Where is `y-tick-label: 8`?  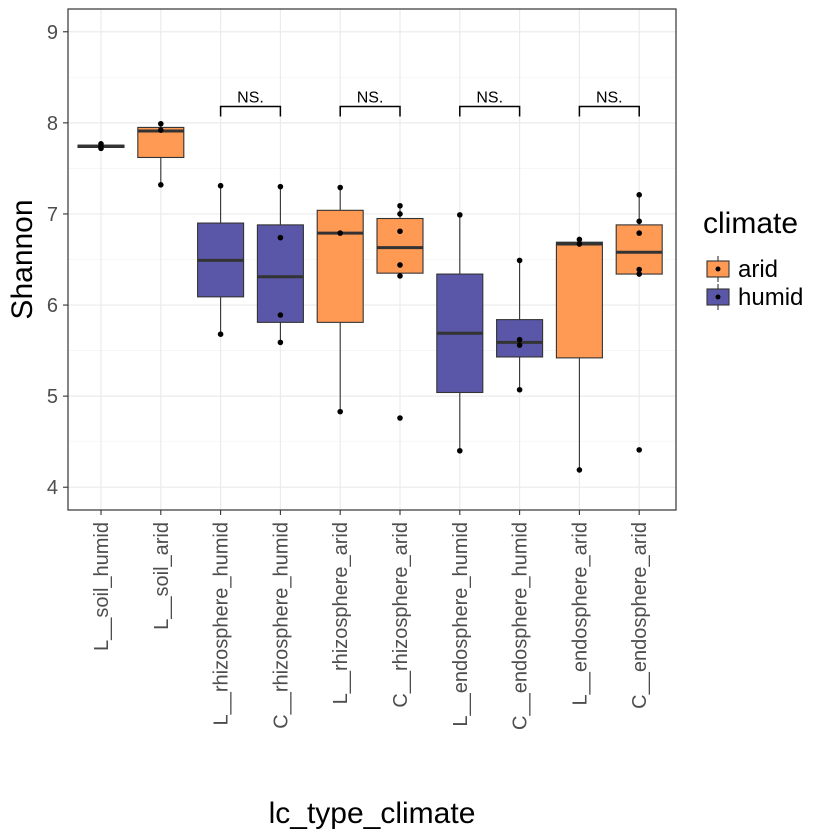
y-tick-label: 8 is located at coordinates (52, 124).